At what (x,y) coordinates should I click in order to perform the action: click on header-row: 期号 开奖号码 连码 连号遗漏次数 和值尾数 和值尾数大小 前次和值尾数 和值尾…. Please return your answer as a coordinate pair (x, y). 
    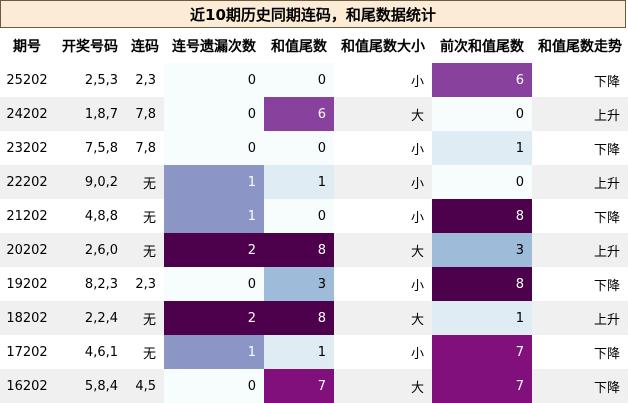
    Looking at the image, I should click on (314, 46).